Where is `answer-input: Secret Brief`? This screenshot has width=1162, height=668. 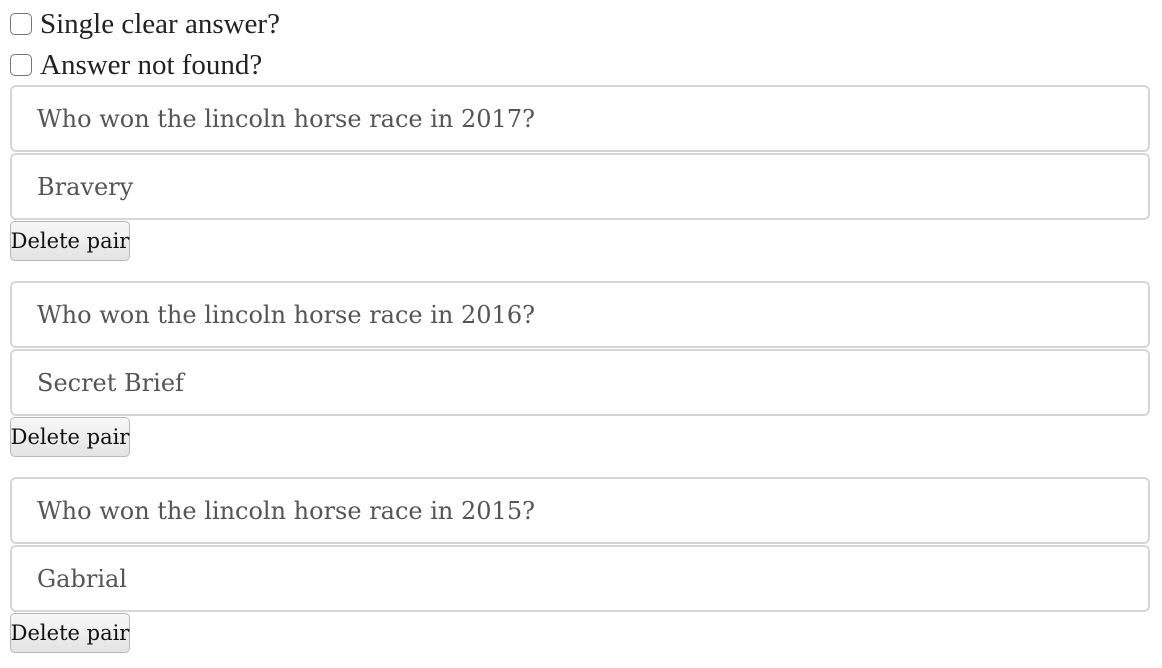 answer-input: Secret Brief is located at coordinates (580, 382).